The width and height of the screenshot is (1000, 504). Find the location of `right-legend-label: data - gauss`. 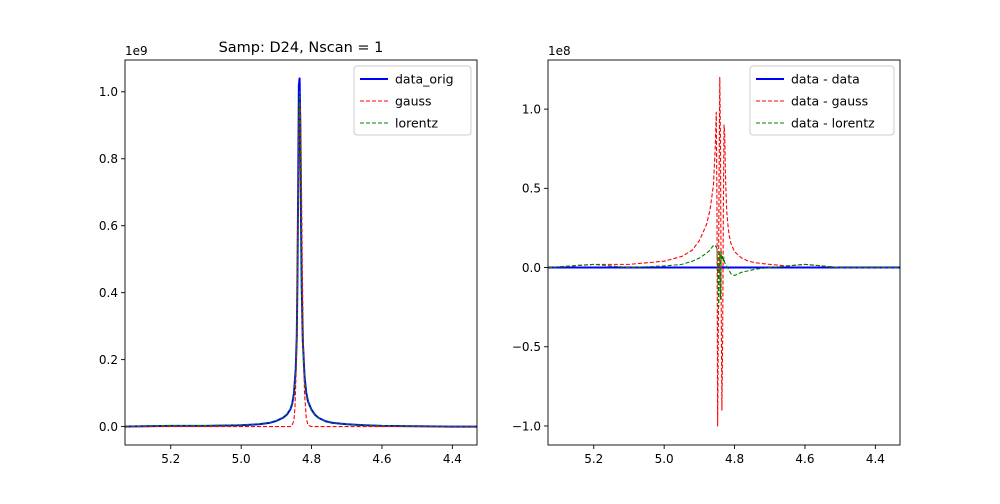

right-legend-label: data - gauss is located at coordinates (829, 101).